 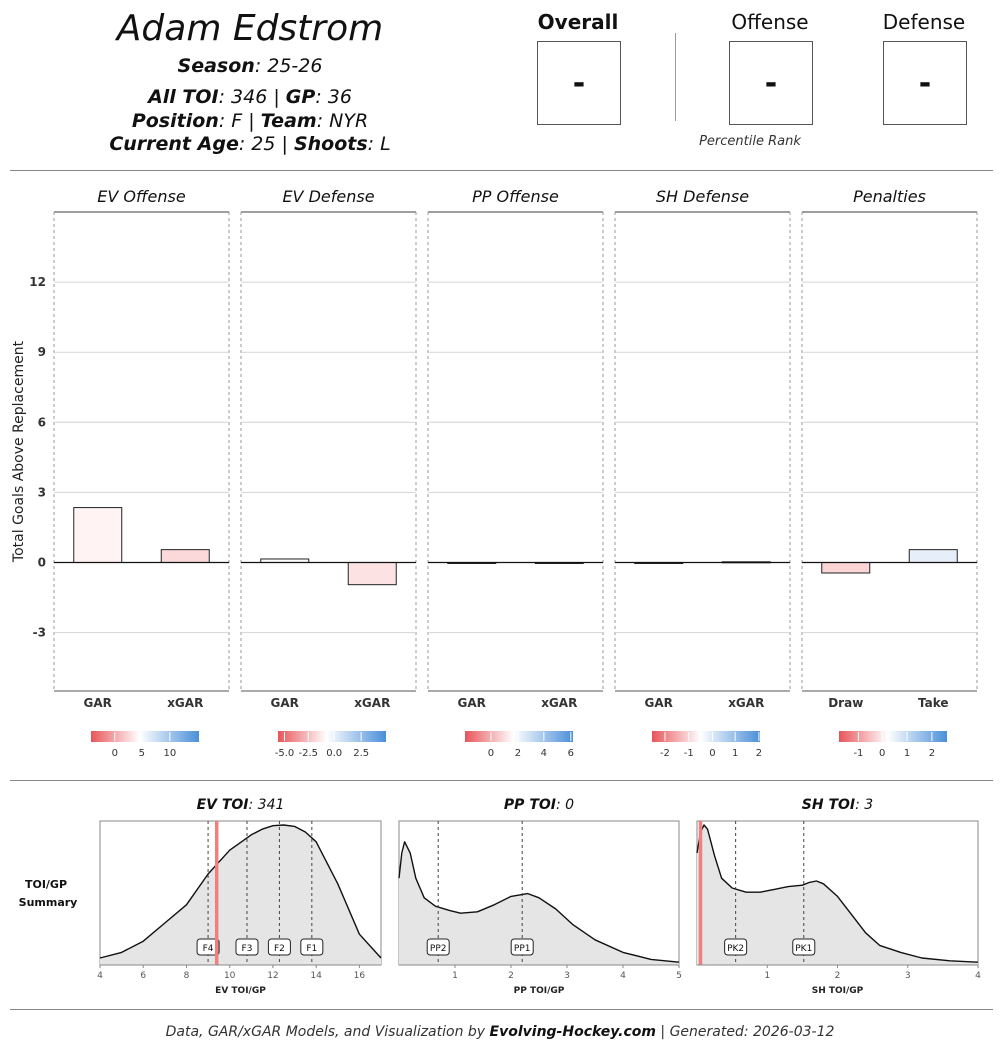 I want to click on toi-panel-title: SH TOI: 3, so click(x=837, y=805).